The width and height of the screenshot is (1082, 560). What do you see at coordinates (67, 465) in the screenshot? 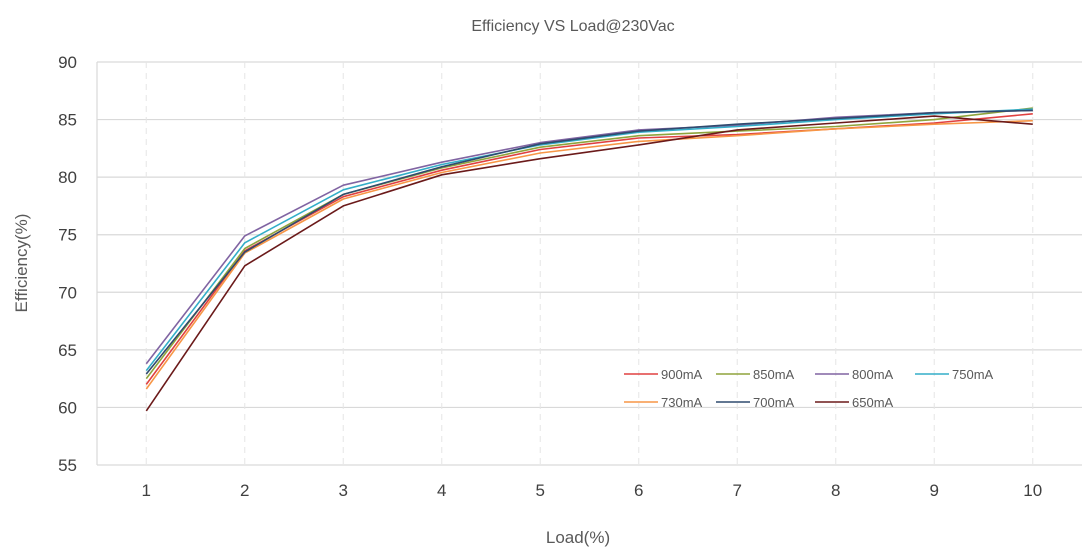
I see `y-tick-label: 55` at bounding box center [67, 465].